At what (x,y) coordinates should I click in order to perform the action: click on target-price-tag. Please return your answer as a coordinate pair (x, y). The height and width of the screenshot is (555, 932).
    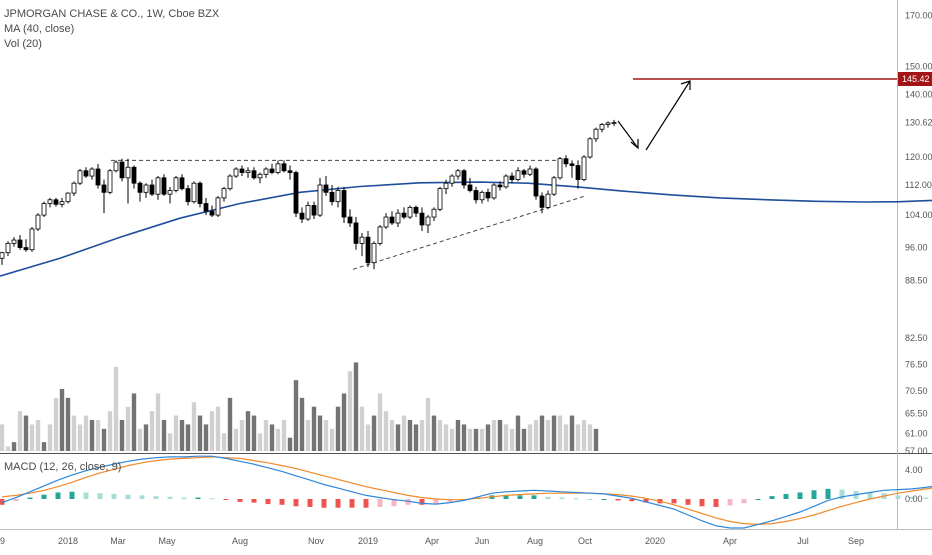
    Looking at the image, I should click on (915, 79).